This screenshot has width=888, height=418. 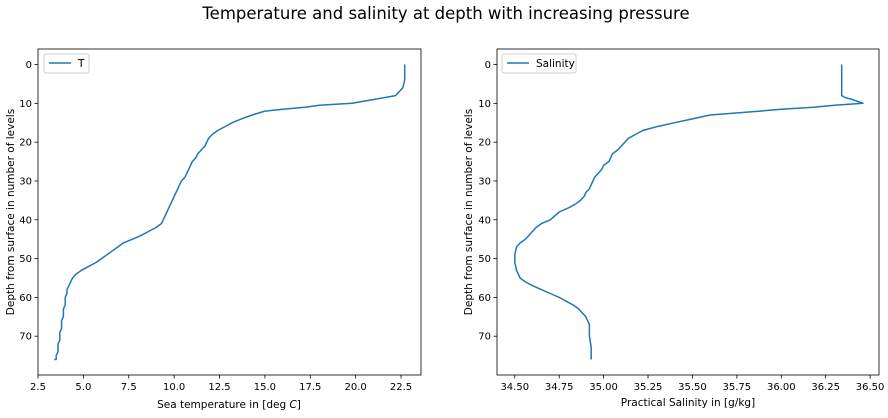 What do you see at coordinates (692, 387) in the screenshot?
I see `salinity-x-tick-label: 35.50` at bounding box center [692, 387].